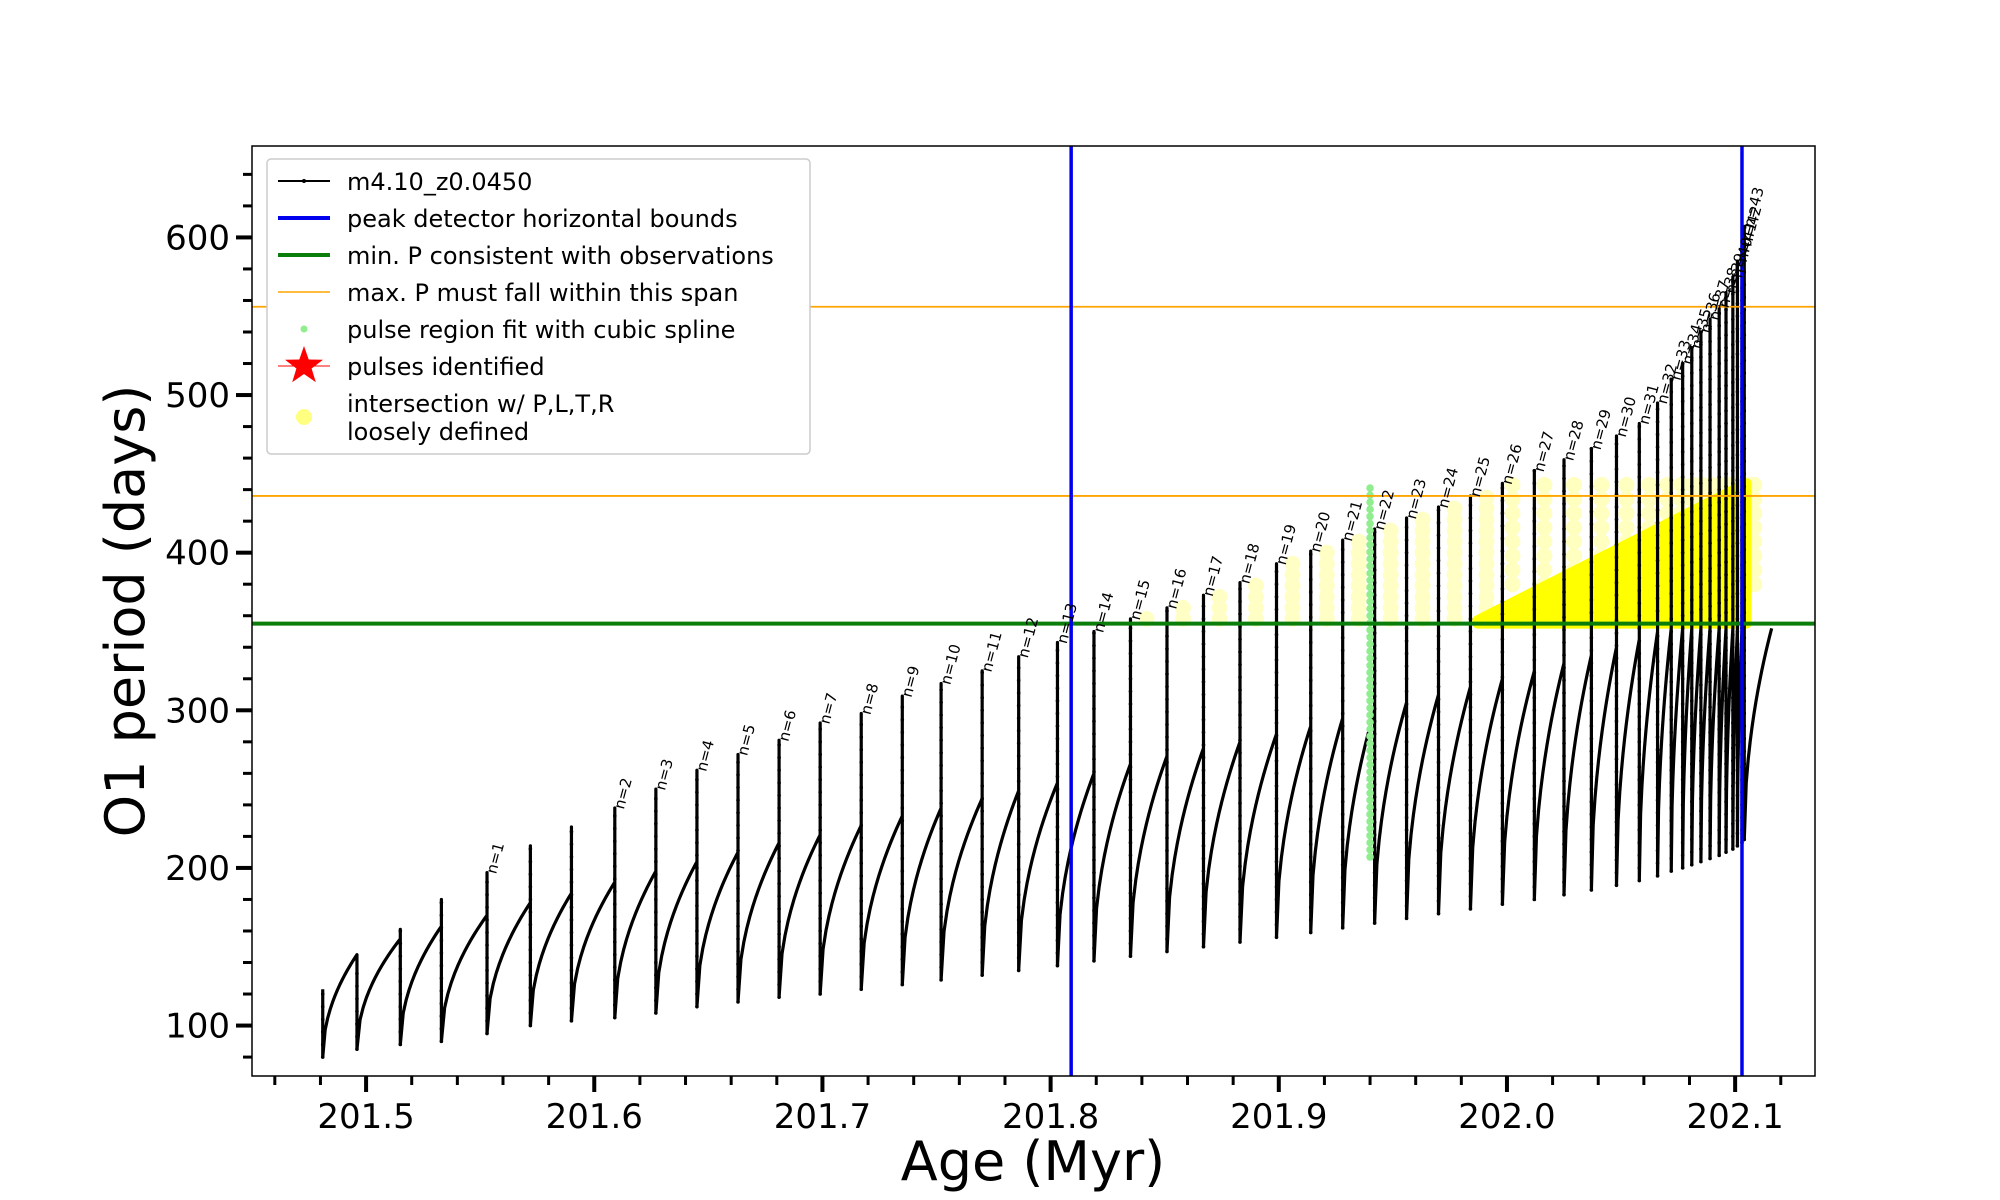 Image resolution: width=2000 pixels, height=1200 pixels. I want to click on pulse-label: n=2, so click(623, 793).